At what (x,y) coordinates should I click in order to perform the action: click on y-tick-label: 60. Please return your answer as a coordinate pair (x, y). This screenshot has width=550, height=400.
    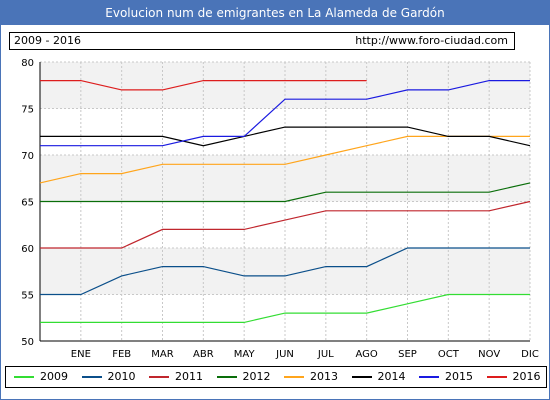
    Looking at the image, I should click on (27, 249).